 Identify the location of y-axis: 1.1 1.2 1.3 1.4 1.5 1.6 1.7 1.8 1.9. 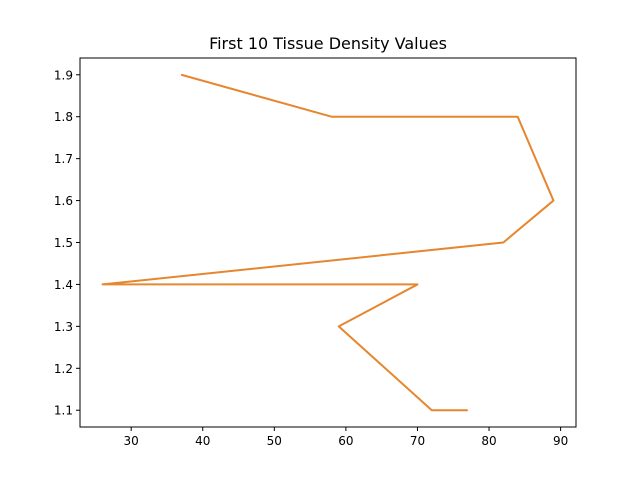
(67, 243).